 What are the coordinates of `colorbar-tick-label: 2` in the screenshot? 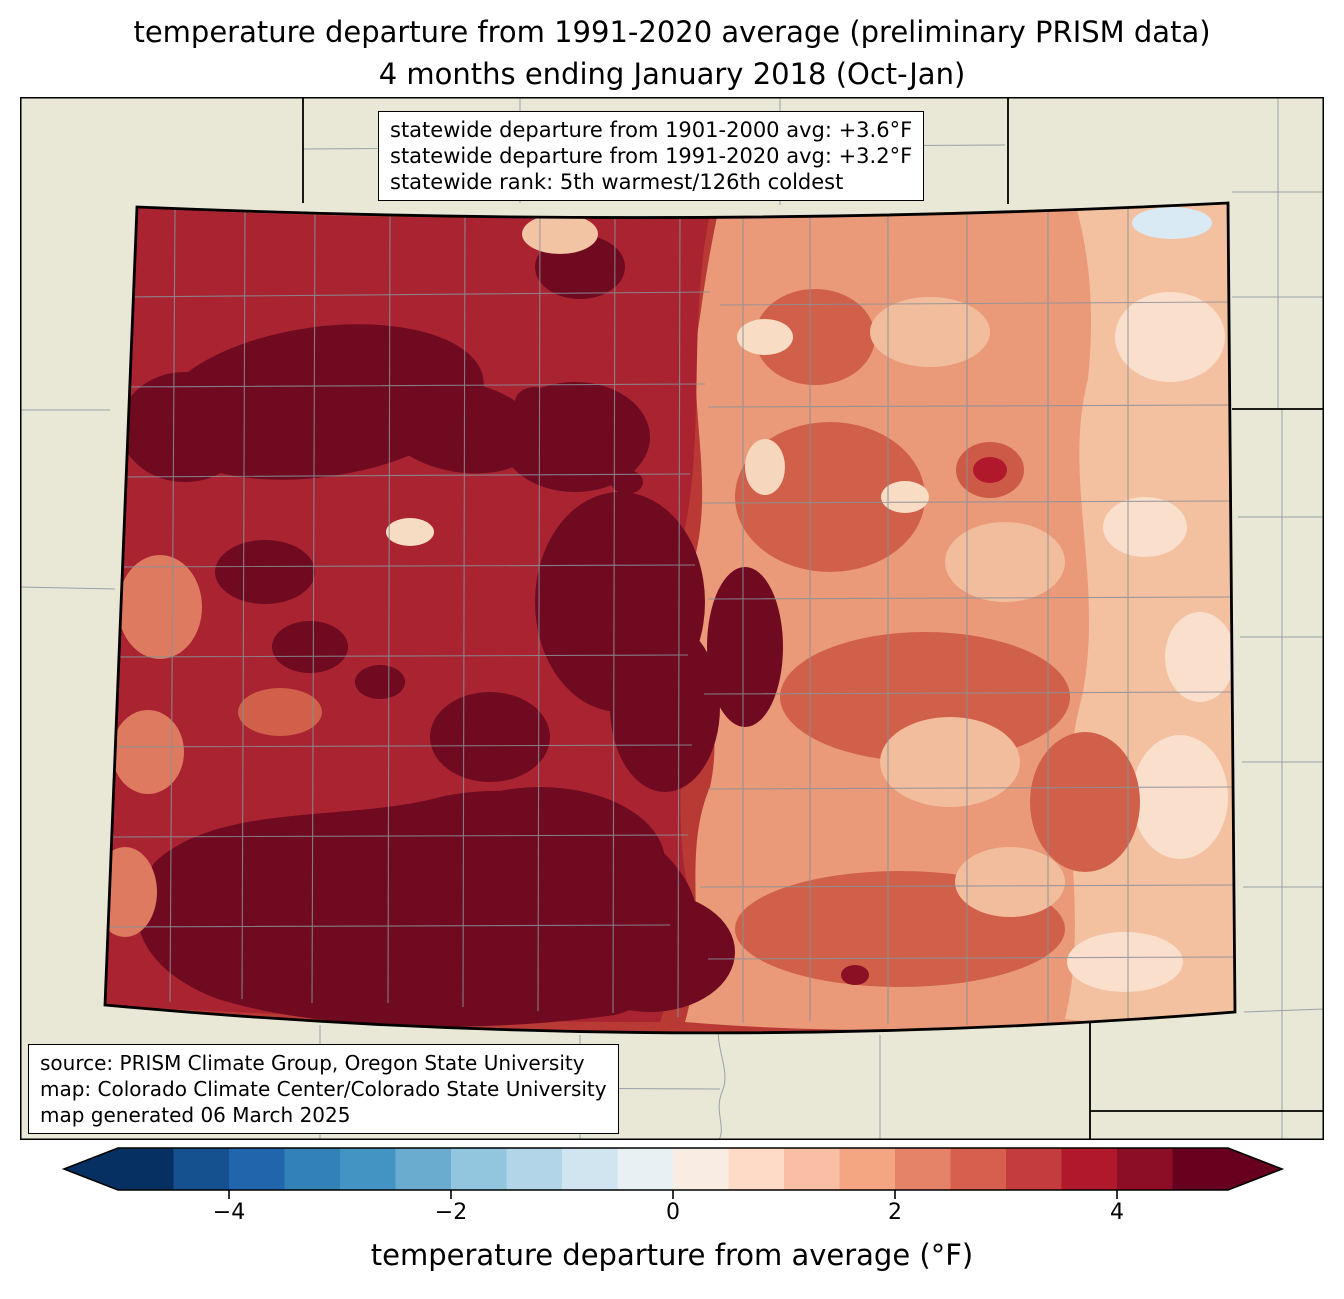 It's located at (895, 1212).